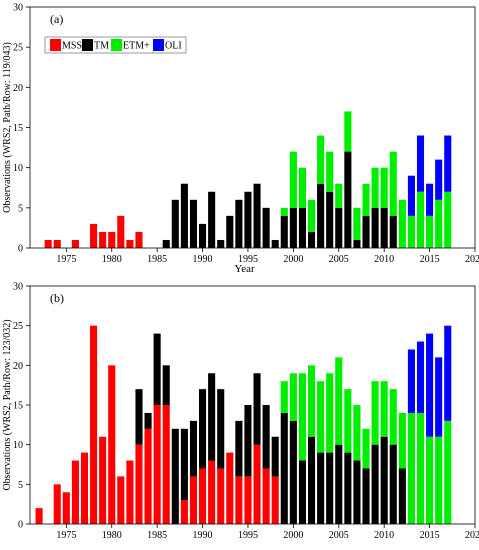  I want to click on bar-mss-1994, so click(239, 500).